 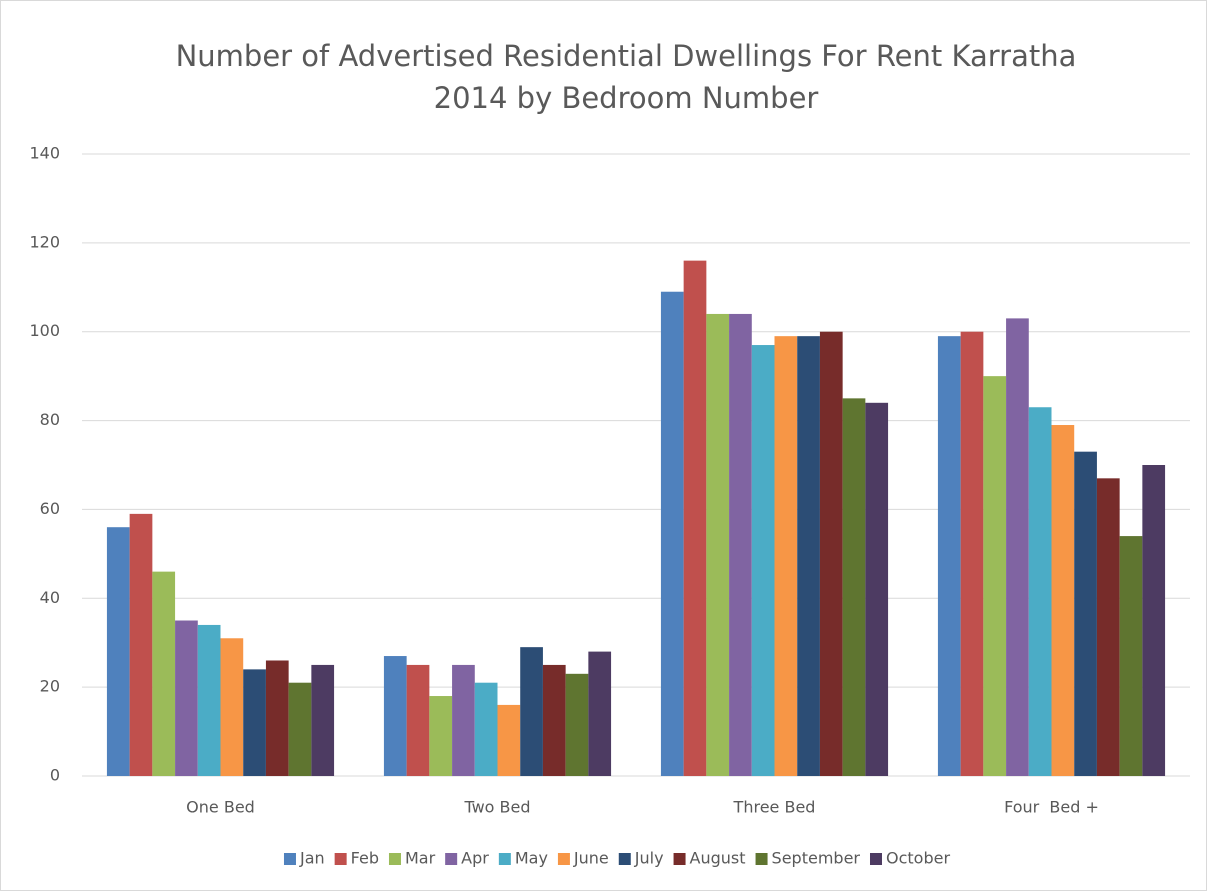 What do you see at coordinates (44, 241) in the screenshot?
I see `y-tick-label: 120` at bounding box center [44, 241].